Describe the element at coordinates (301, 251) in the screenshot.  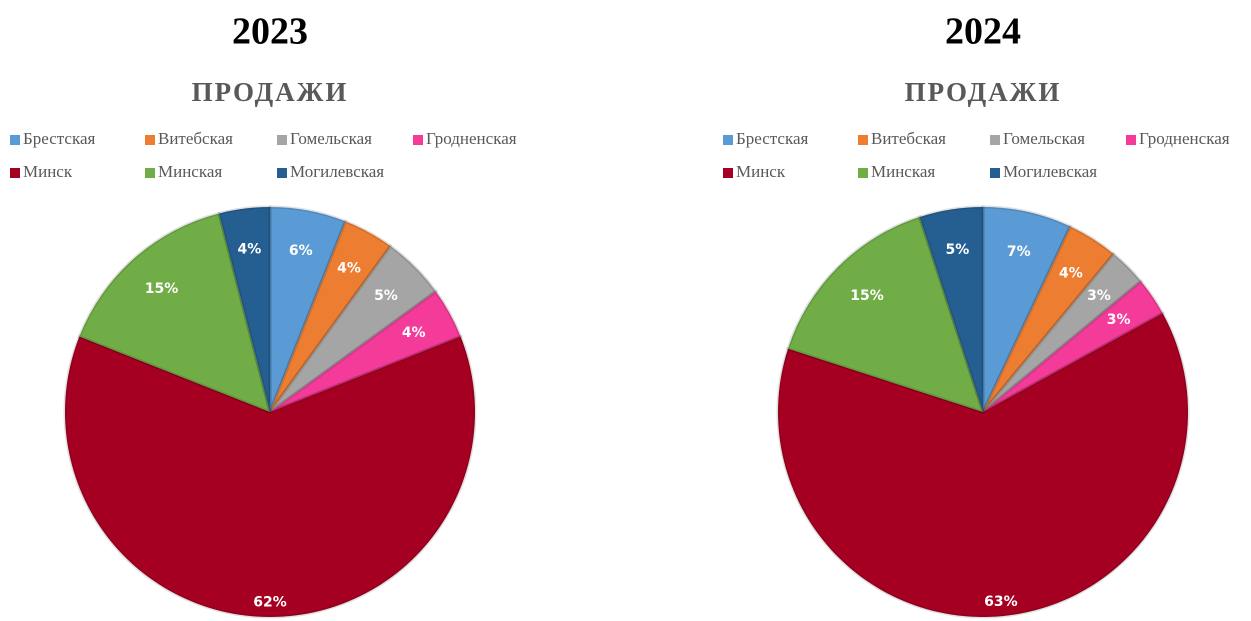
I see `data-label: 6%` at that location.